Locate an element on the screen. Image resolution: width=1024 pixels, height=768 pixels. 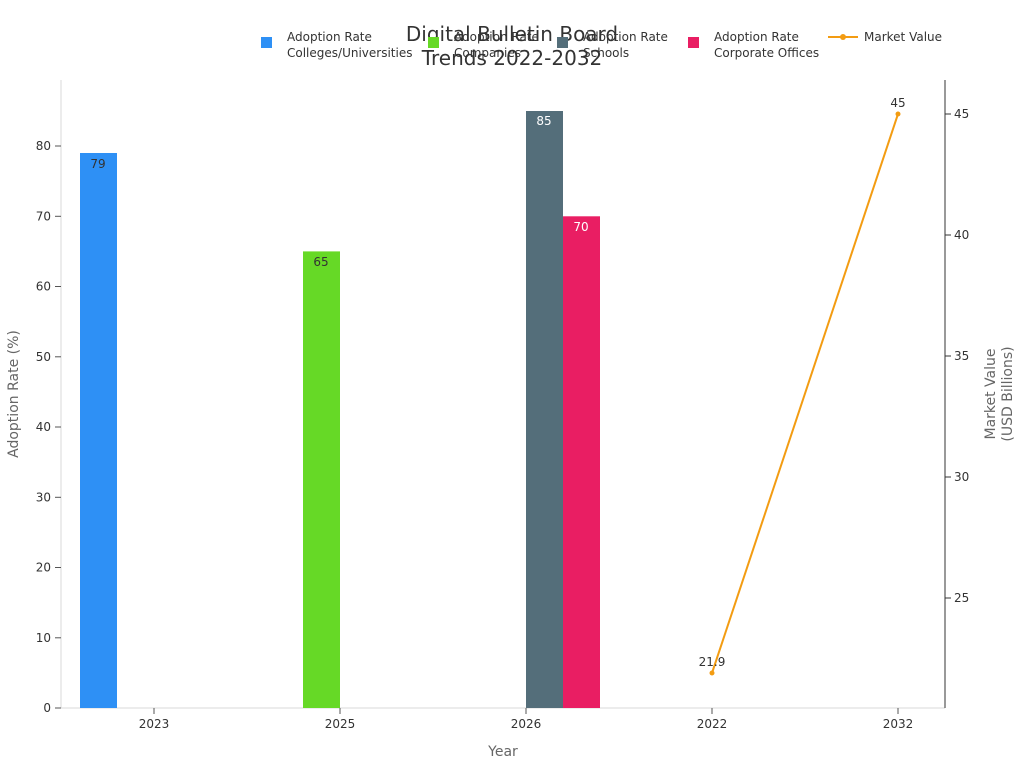
bar-companies-2025 is located at coordinates (321, 479).